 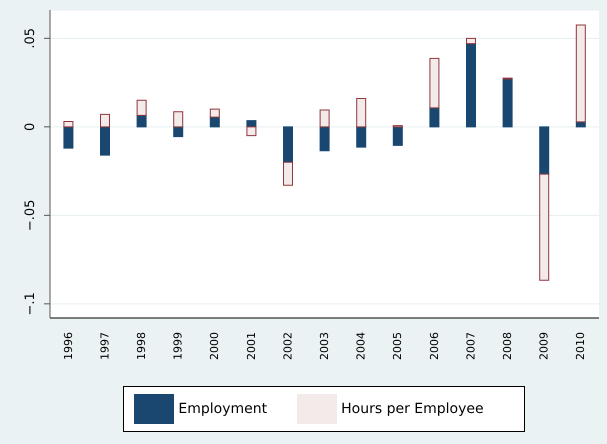 I want to click on y-tick-label: −.1, so click(x=30, y=304).